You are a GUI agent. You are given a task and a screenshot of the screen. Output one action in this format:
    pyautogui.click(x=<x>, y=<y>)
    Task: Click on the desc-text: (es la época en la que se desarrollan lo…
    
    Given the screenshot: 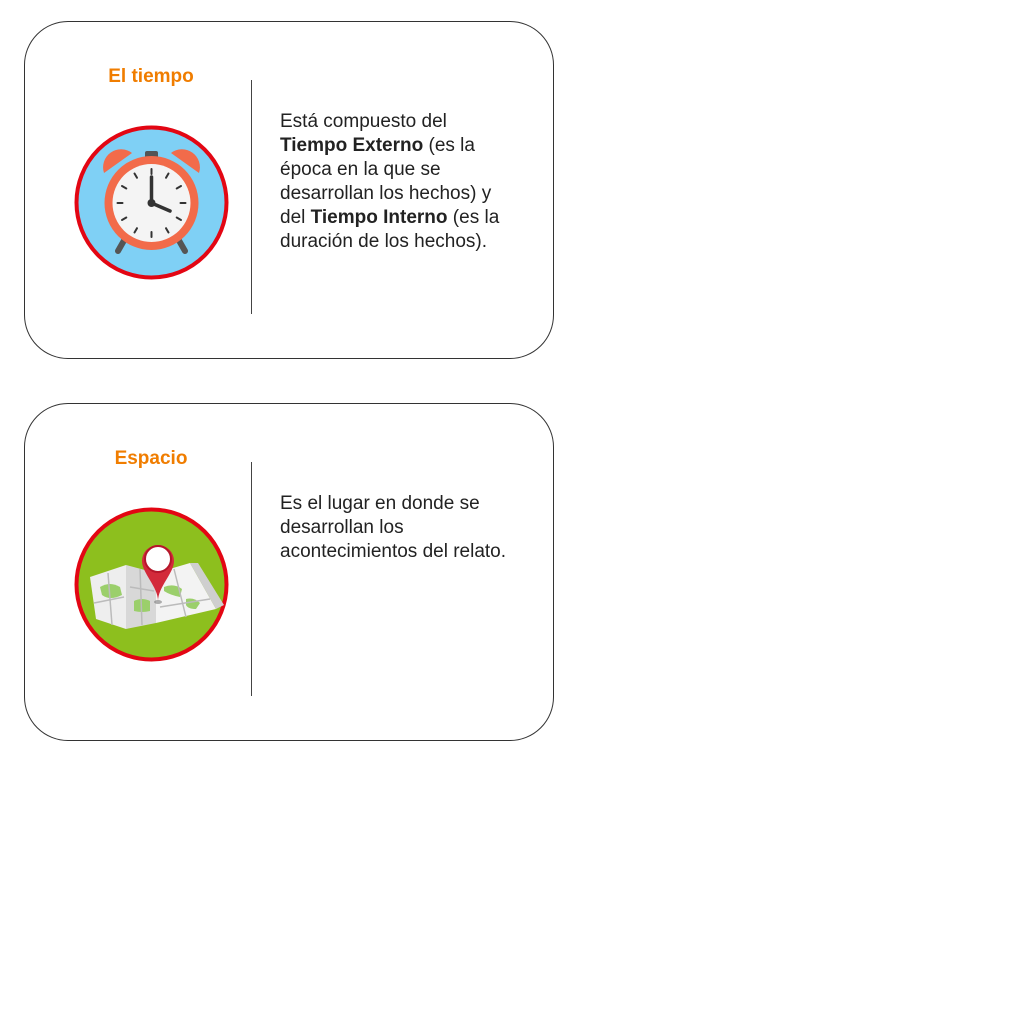 What is the action you would take?
    pyautogui.click(x=386, y=181)
    